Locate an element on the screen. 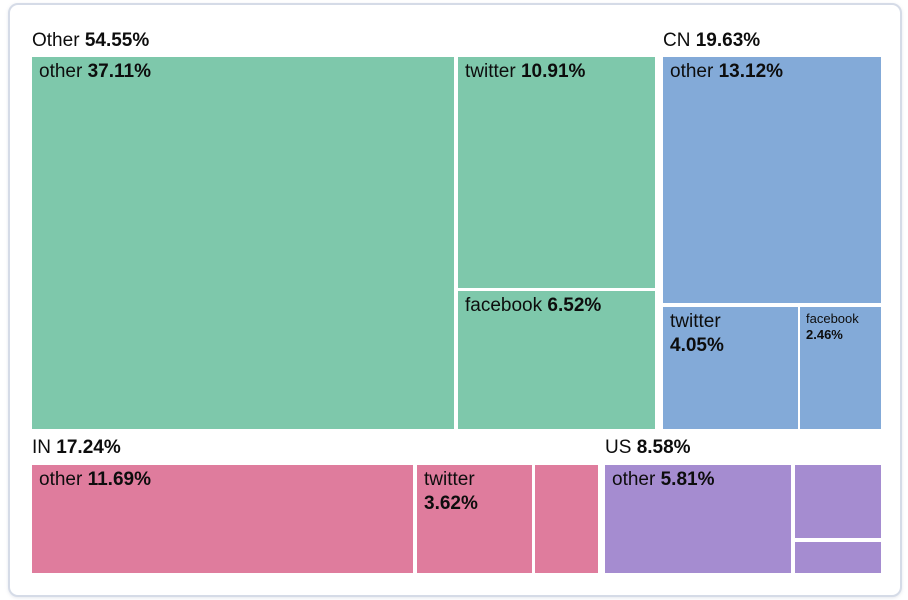 The image size is (908, 600). cell-percentage: 6.52% is located at coordinates (574, 305).